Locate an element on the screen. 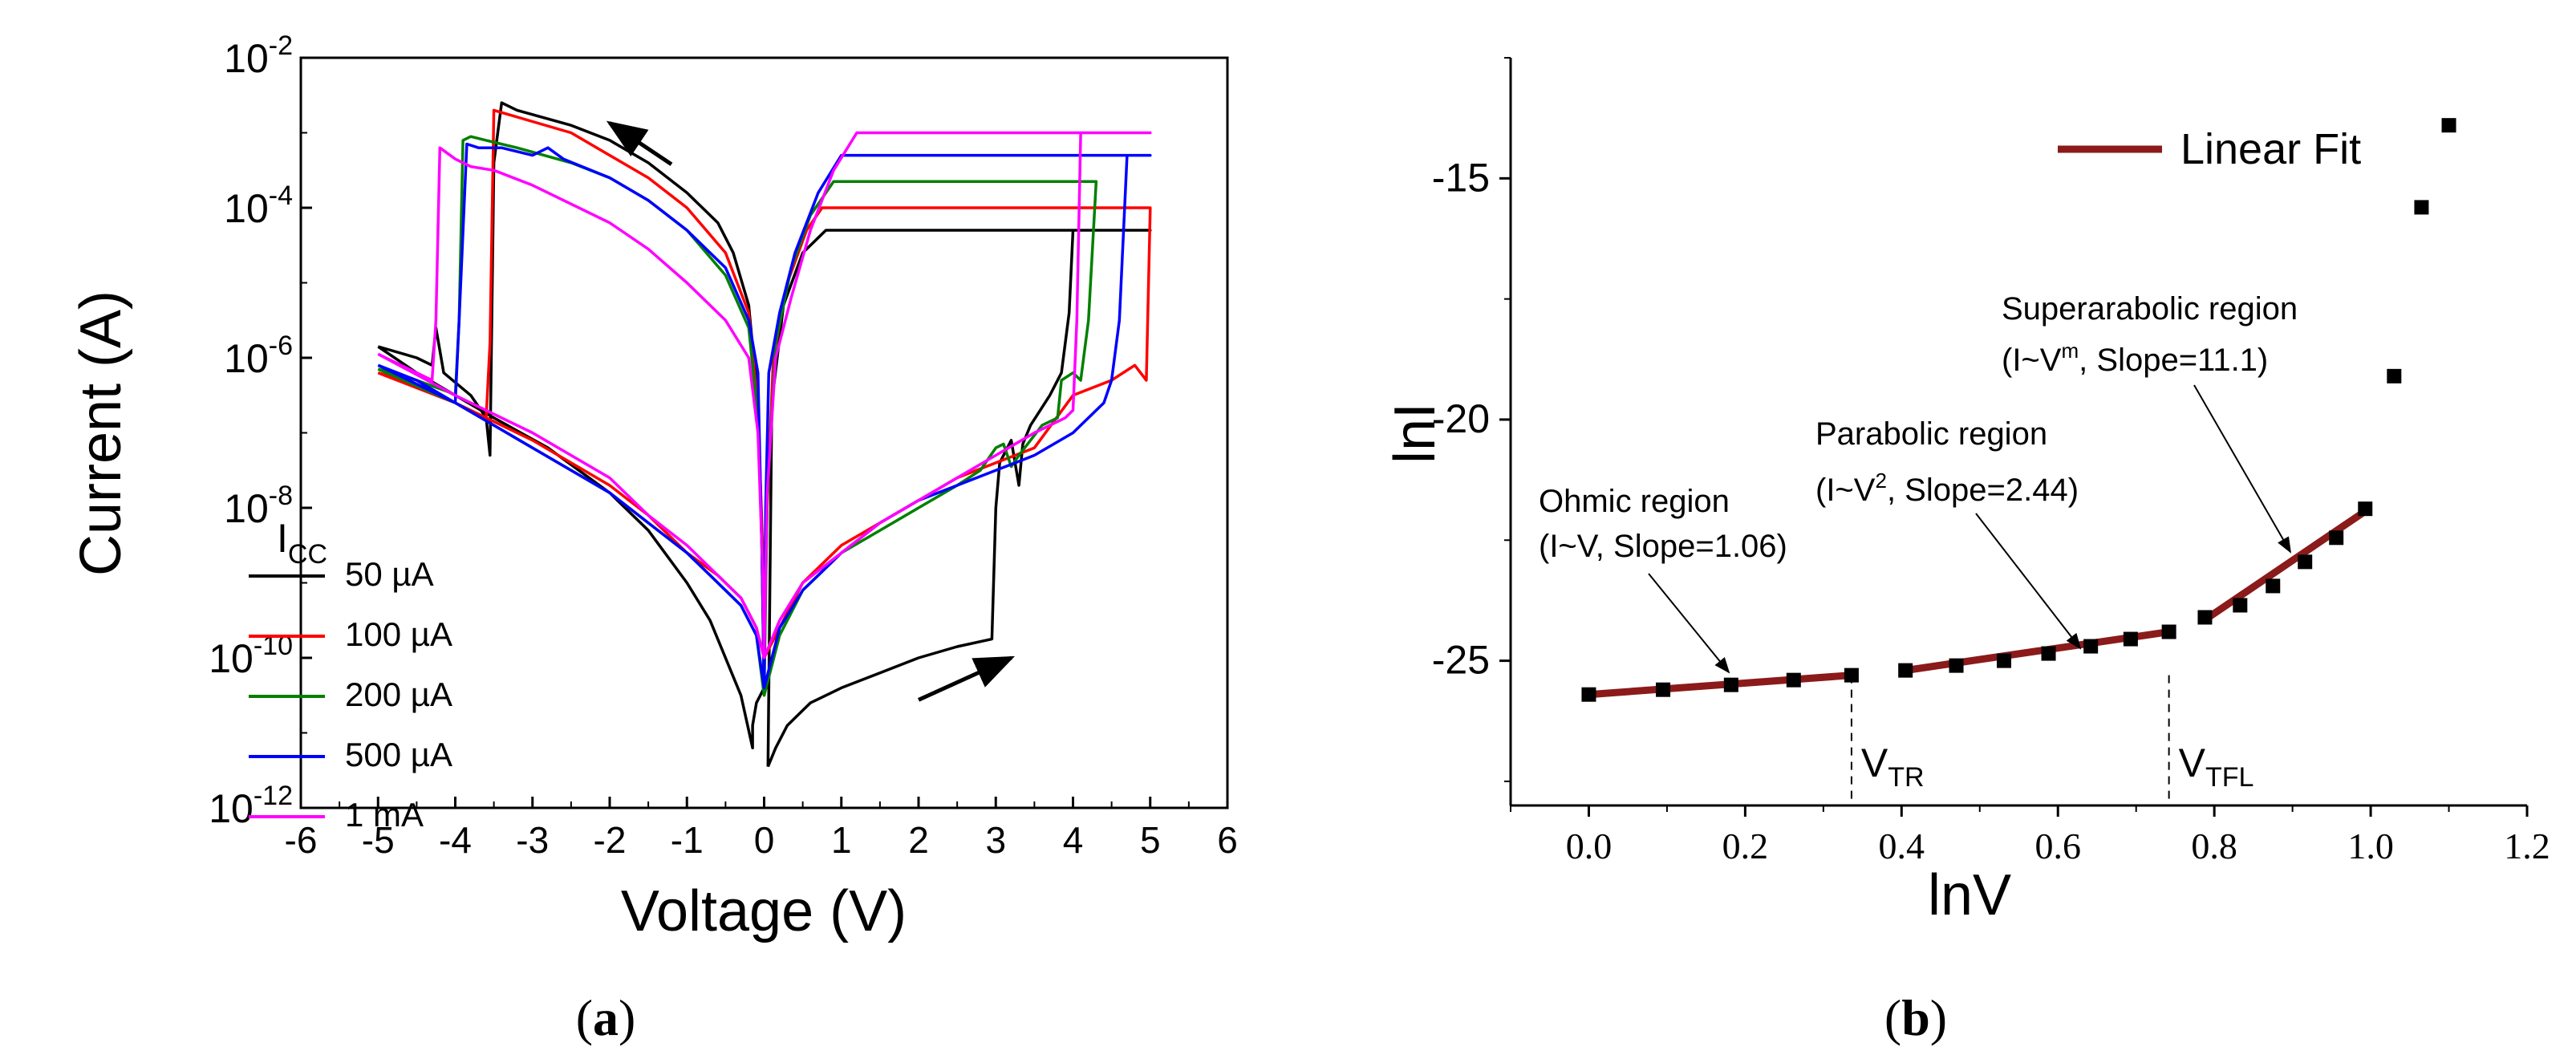 The height and width of the screenshot is (1063, 2576). y-tick-label: 10⁻⁴ is located at coordinates (258, 206).